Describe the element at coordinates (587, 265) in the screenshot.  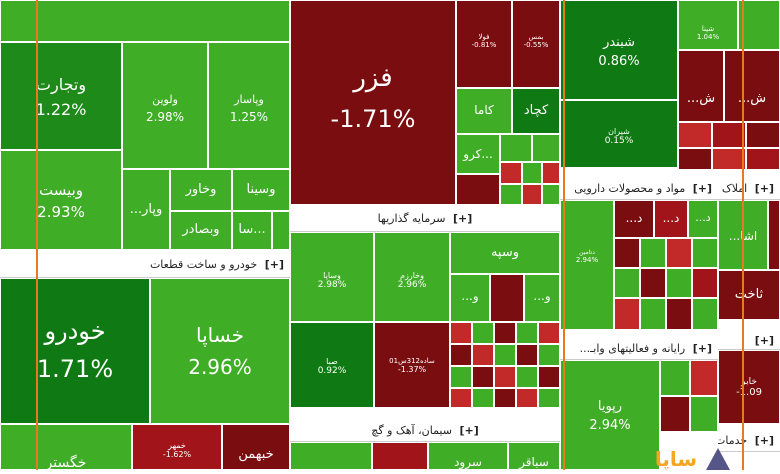
I see `treemap-tile-dtamin: دتامین 2.94%` at that location.